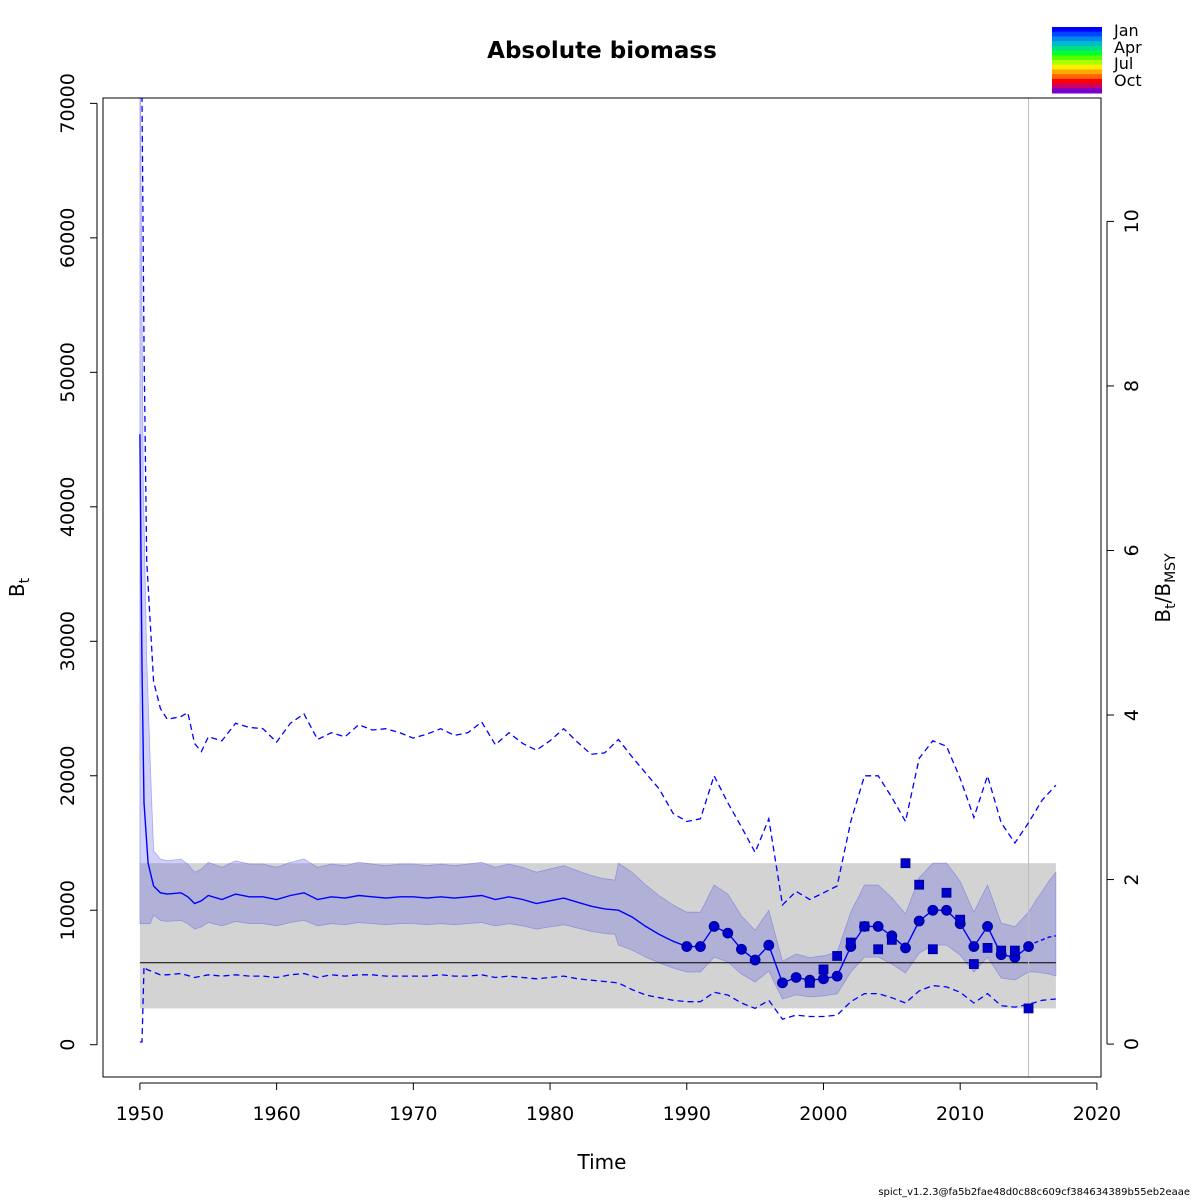 Image resolution: width=1200 pixels, height=1200 pixels. Describe the element at coordinates (413, 1114) in the screenshot. I see `x-tick-label: 1970` at that location.